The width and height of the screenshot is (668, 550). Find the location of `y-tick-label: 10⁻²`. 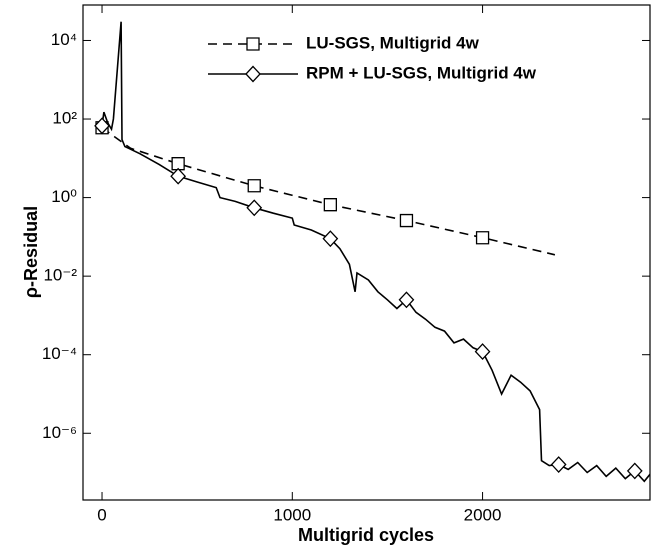

y-tick-label: 10⁻² is located at coordinates (60, 275).